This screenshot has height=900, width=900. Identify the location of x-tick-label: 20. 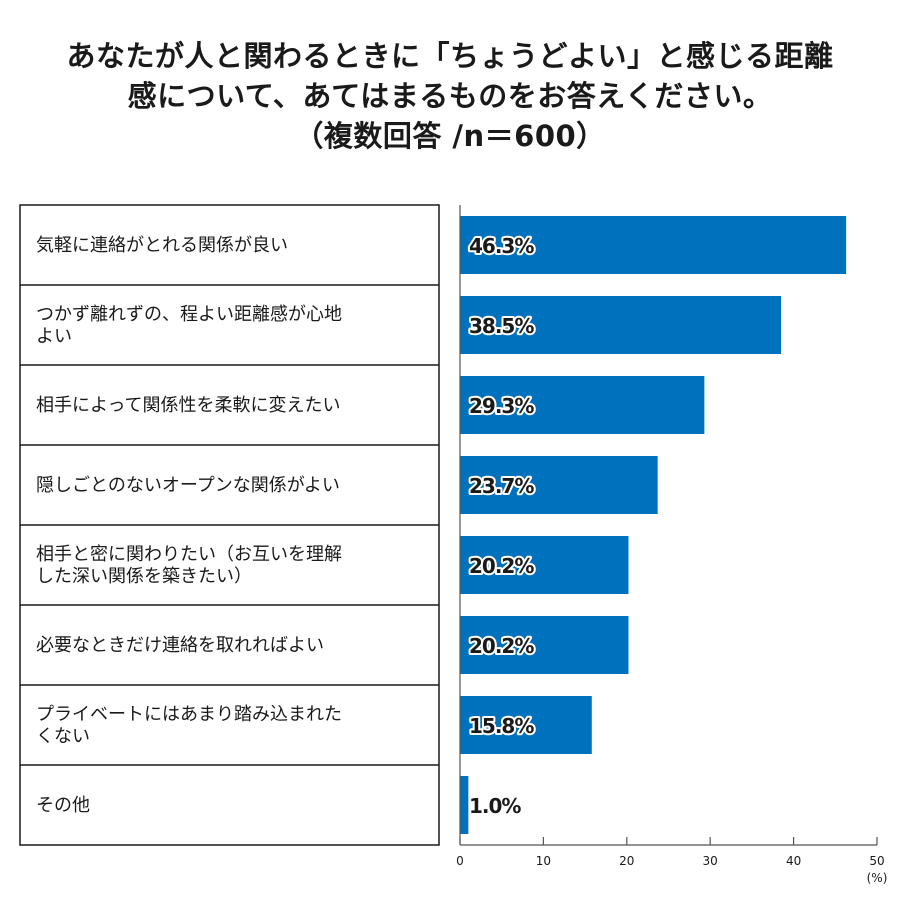
(626, 861).